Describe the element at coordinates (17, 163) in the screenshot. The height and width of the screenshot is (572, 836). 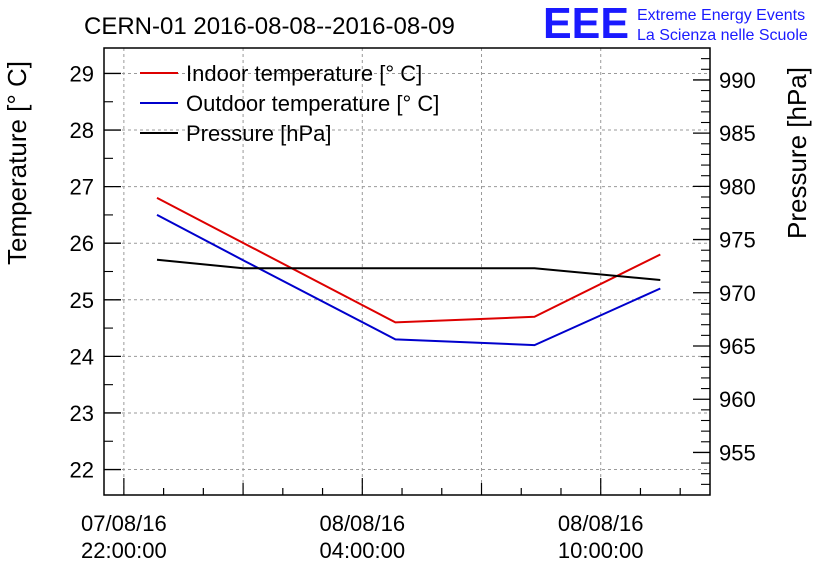
I see `y-axis-title: Temperature [° C]` at that location.